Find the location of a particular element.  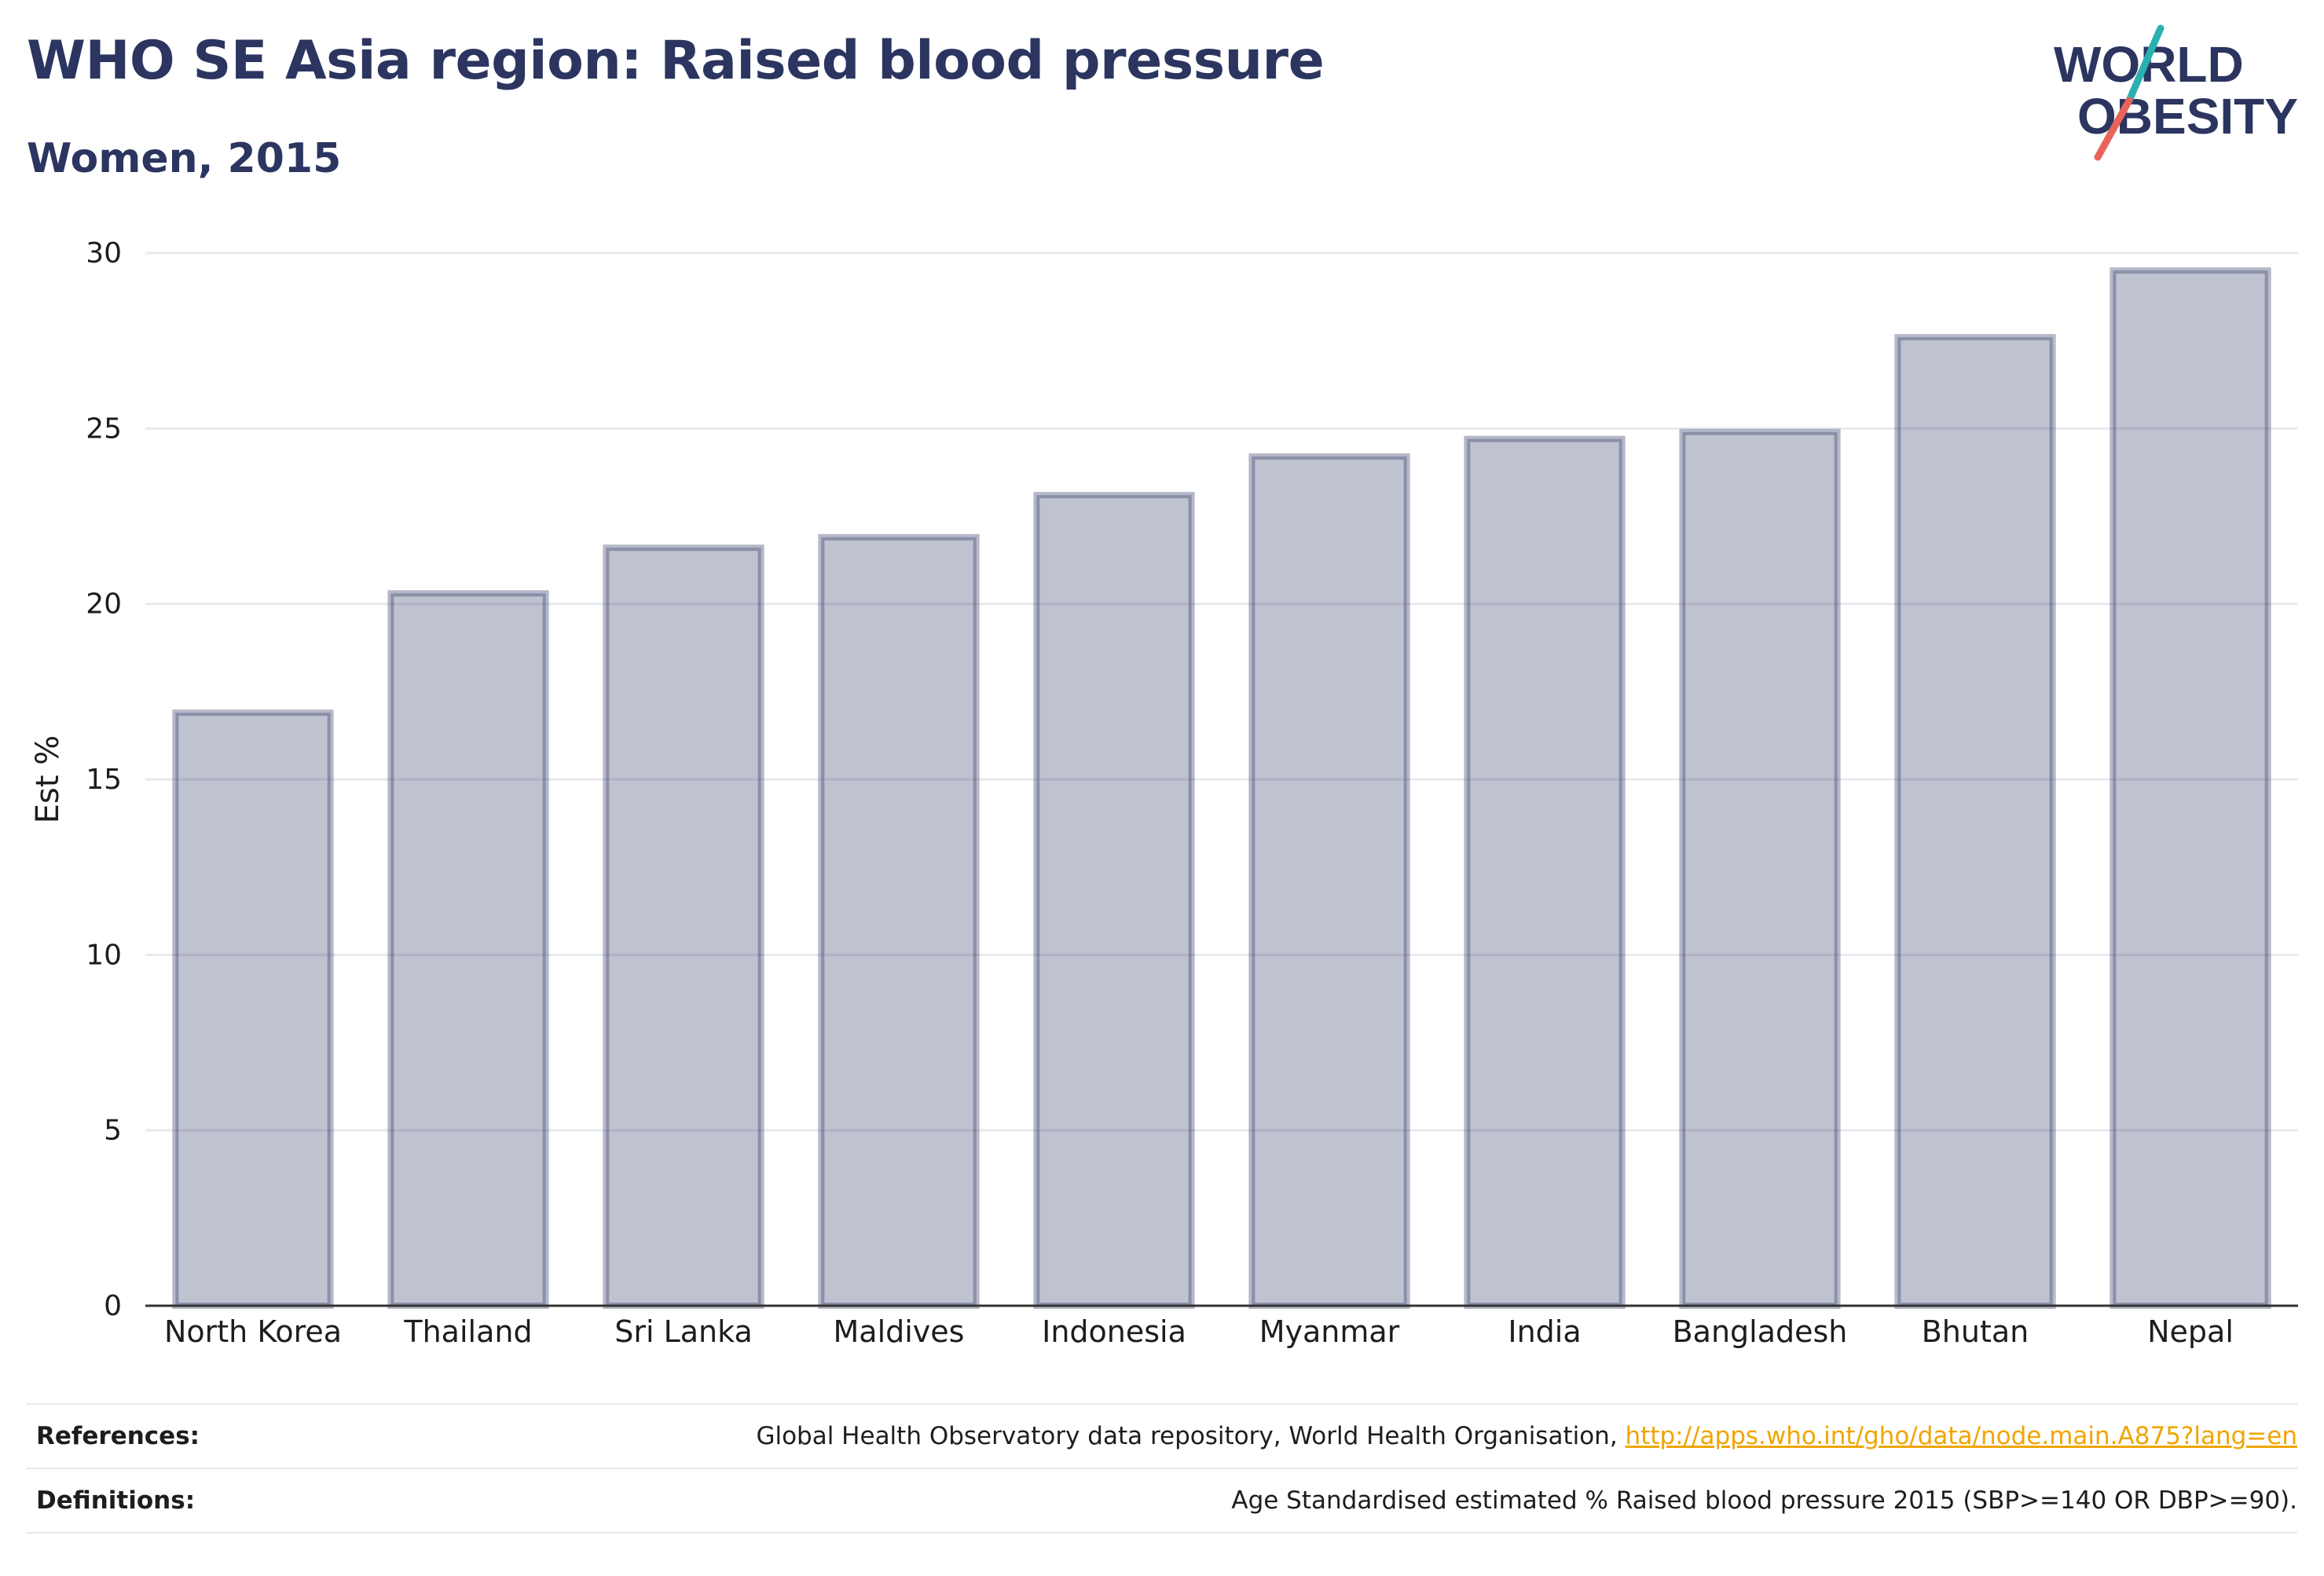

footer-divider-middle is located at coordinates (1162, 1468).